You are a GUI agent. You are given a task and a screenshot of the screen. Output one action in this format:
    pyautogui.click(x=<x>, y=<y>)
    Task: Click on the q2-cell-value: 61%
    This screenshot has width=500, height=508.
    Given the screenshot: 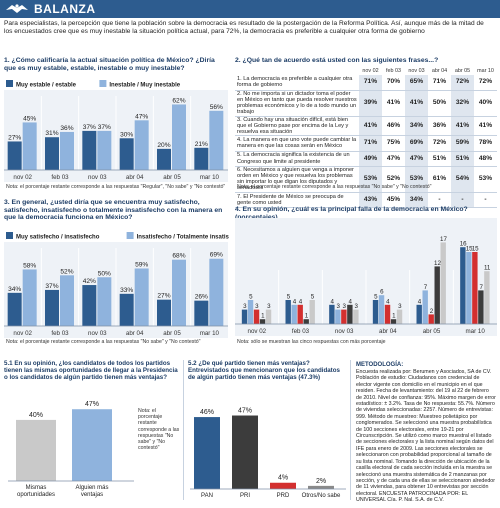 What is the action you would take?
    pyautogui.click(x=439, y=179)
    